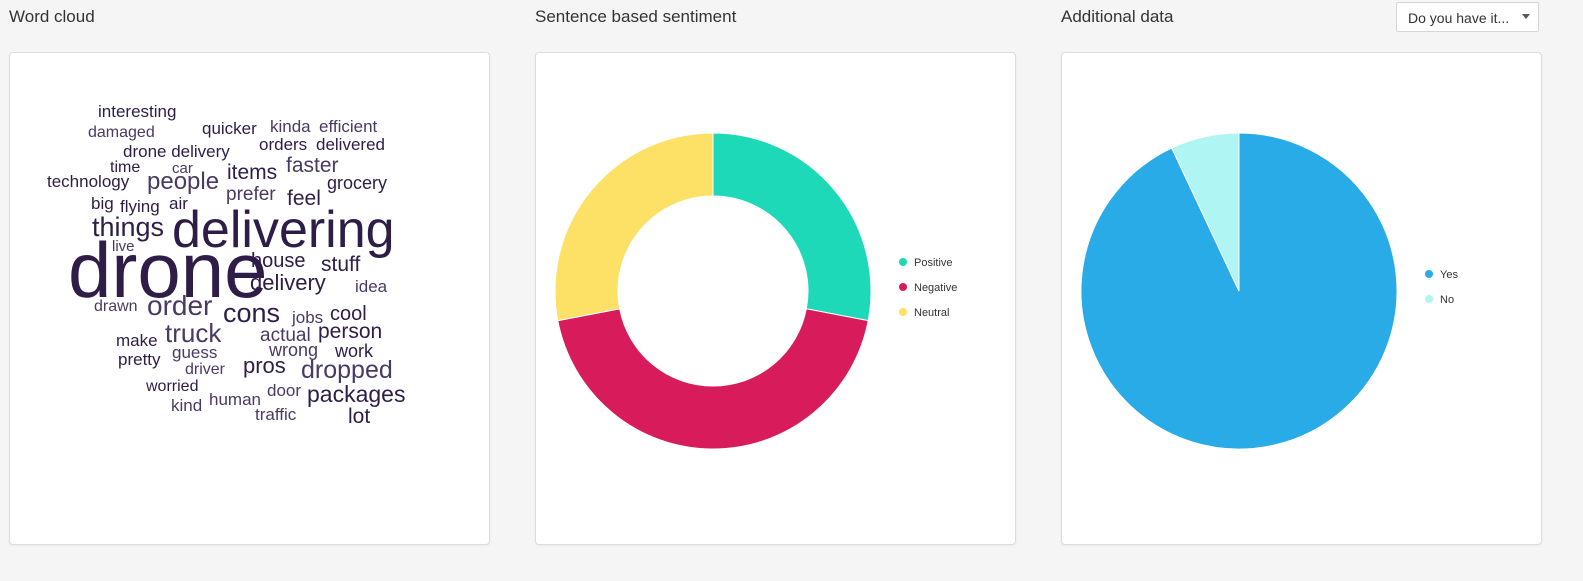  I want to click on word-cloud-word: efficient, so click(348, 126).